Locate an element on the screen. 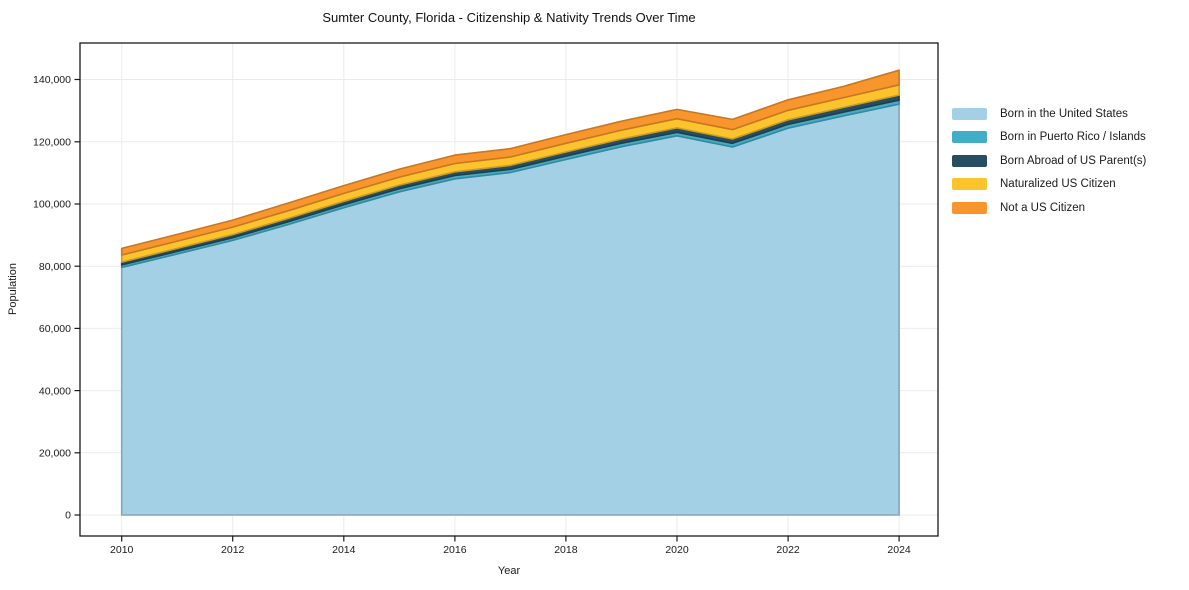  x-tick-label: 2018 is located at coordinates (566, 550).